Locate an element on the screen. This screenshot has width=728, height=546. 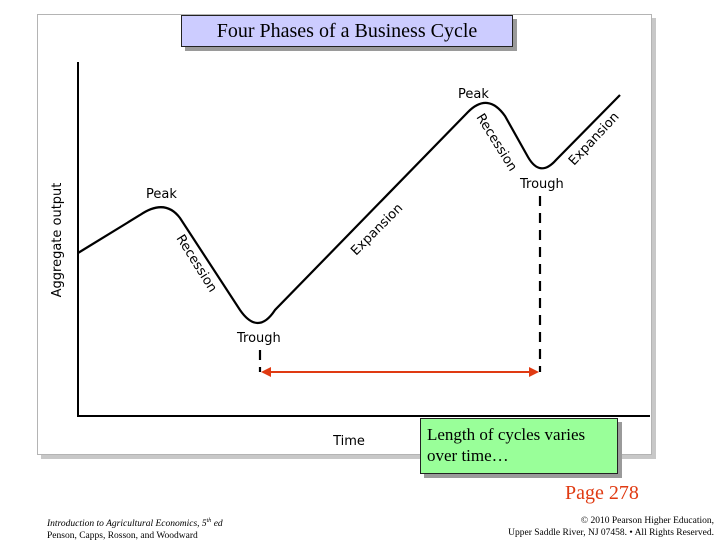
footer-right-line-1: © 2010 Pearson Higher Education, is located at coordinates (647, 521).